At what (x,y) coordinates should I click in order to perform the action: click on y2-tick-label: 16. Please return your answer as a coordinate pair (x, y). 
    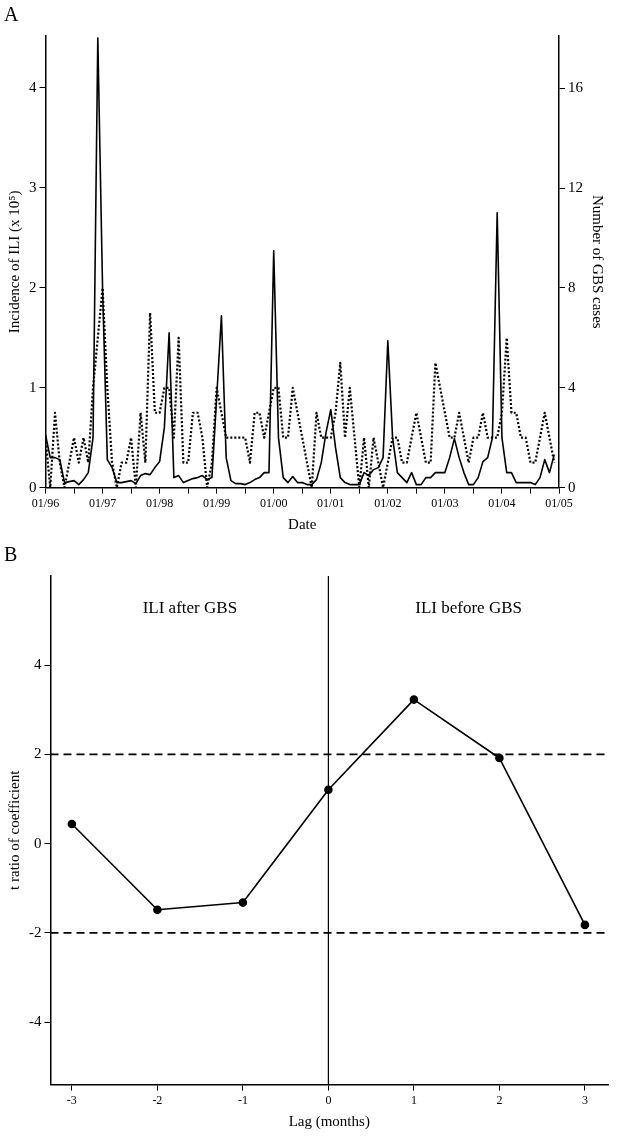
    Looking at the image, I should click on (576, 87).